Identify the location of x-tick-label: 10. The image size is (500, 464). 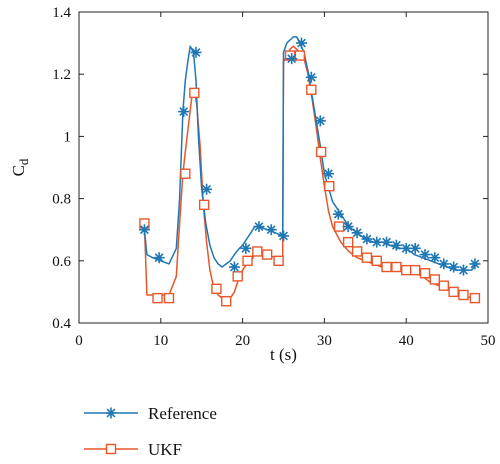
(160, 341).